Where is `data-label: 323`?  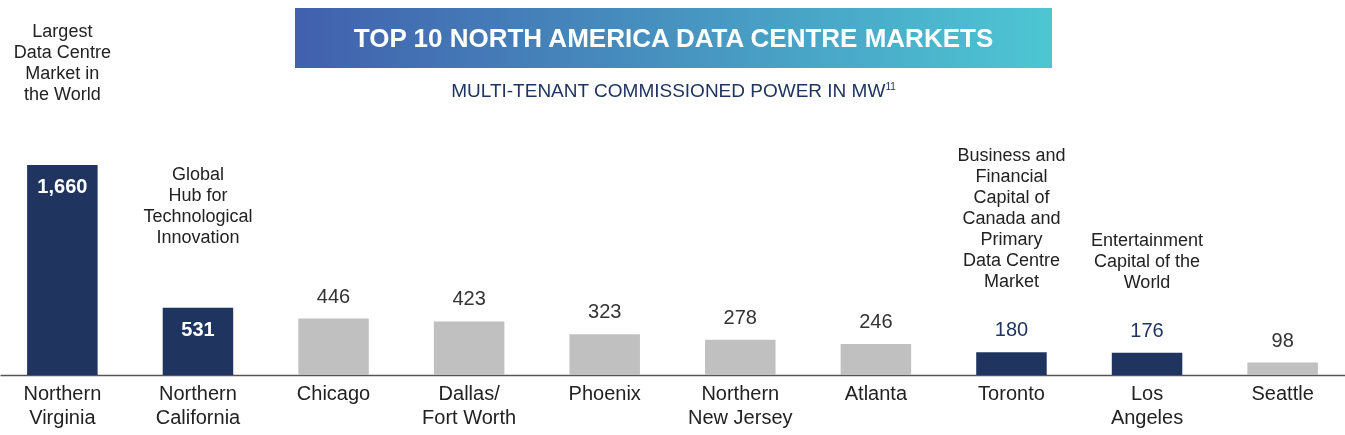
data-label: 323 is located at coordinates (605, 311).